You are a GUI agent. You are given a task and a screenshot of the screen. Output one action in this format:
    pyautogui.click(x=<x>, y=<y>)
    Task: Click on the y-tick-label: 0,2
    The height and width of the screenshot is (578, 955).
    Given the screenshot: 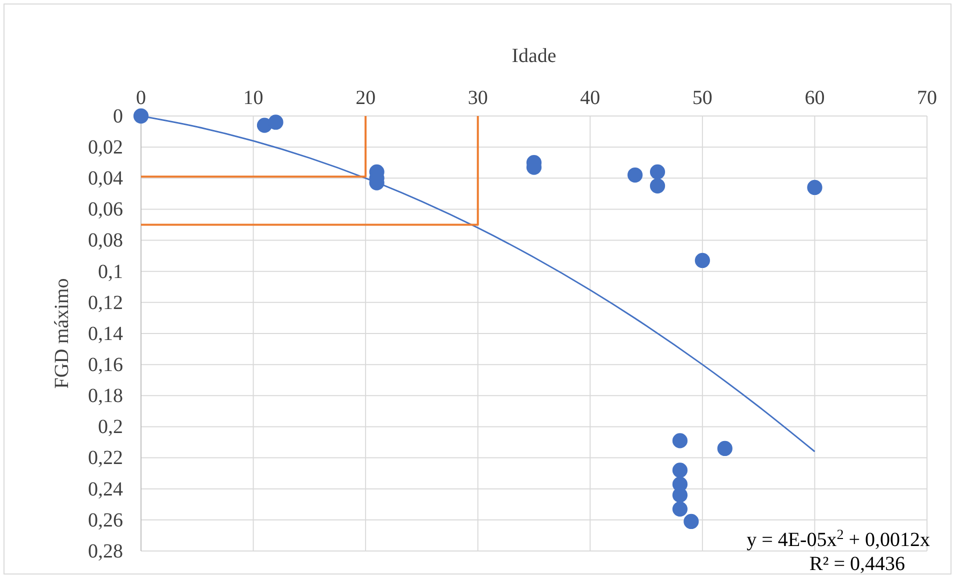 What is the action you would take?
    pyautogui.click(x=110, y=427)
    